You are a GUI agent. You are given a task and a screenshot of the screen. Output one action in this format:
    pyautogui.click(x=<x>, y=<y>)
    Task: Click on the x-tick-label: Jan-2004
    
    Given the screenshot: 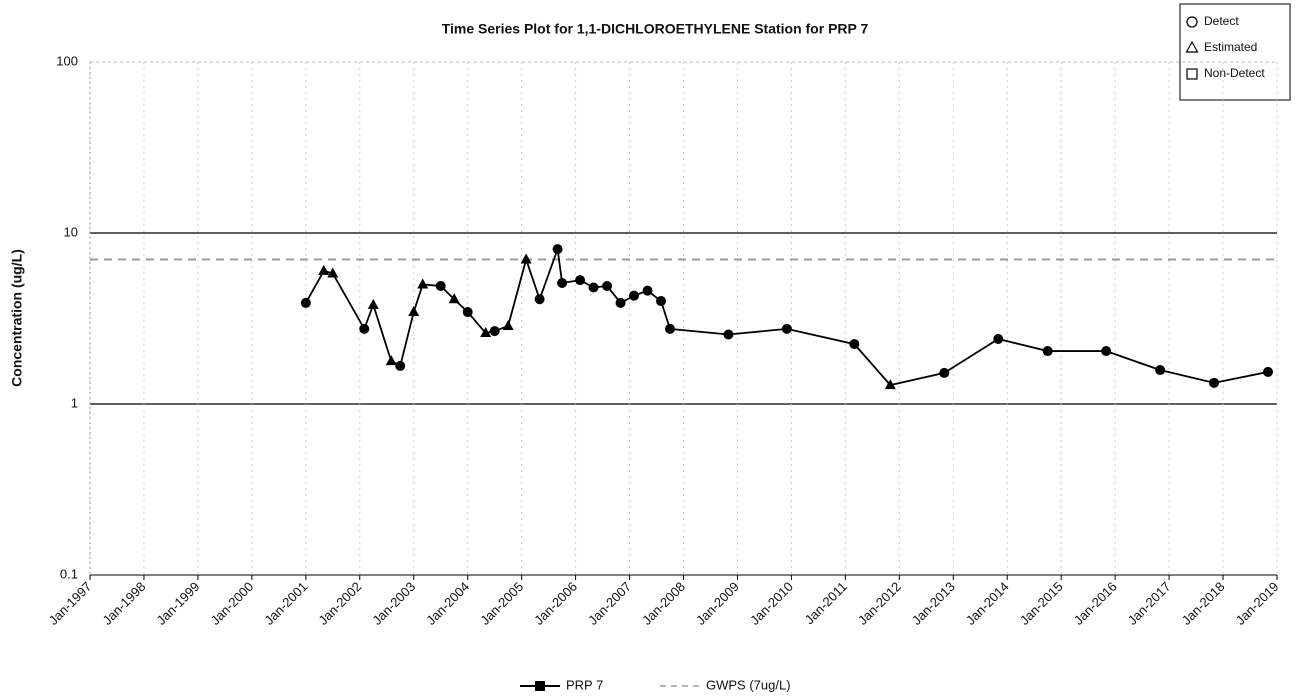 What is the action you would take?
    pyautogui.click(x=447, y=603)
    